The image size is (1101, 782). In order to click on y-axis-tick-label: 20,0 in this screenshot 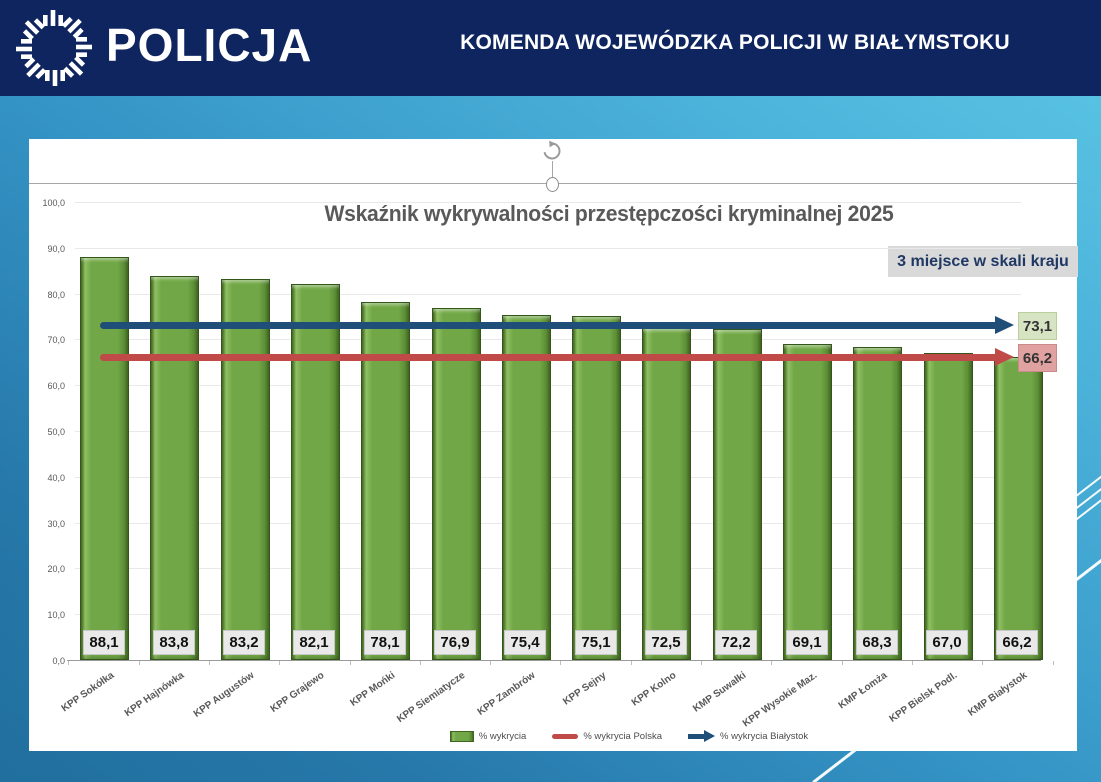, I will do `click(56, 569)`.